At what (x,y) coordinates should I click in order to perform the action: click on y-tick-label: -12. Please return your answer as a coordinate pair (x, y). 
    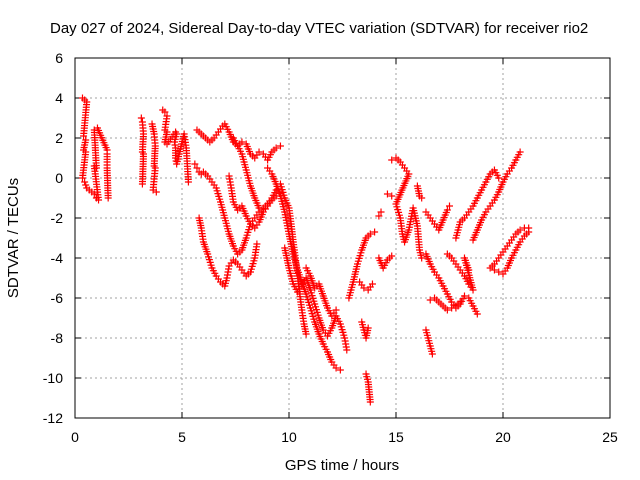
    Looking at the image, I should click on (53, 418).